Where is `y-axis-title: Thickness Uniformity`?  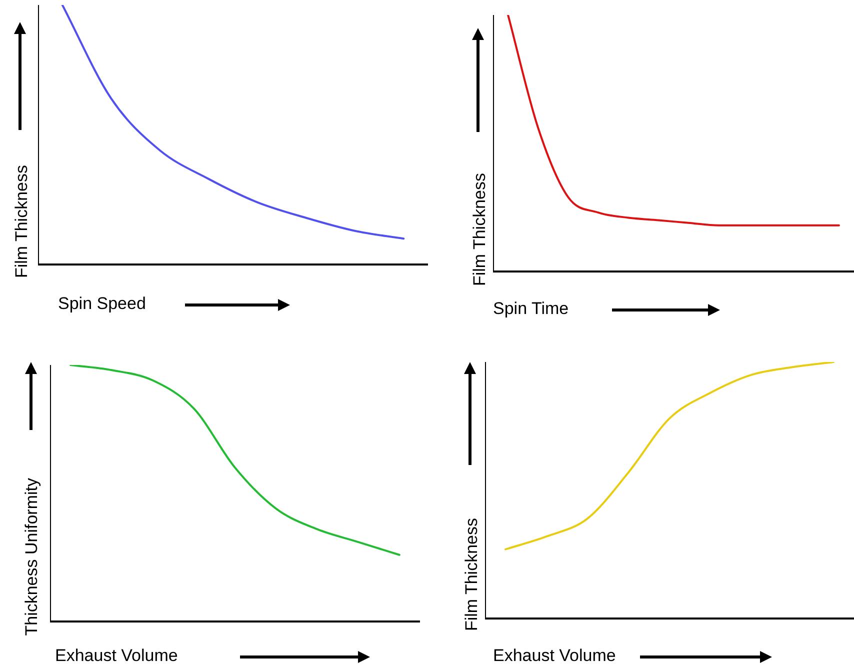 y-axis-title: Thickness Uniformity is located at coordinates (32, 557).